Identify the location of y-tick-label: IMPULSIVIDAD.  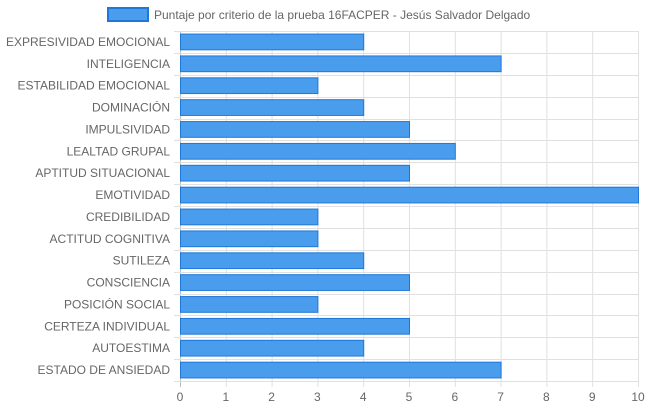
(127, 129).